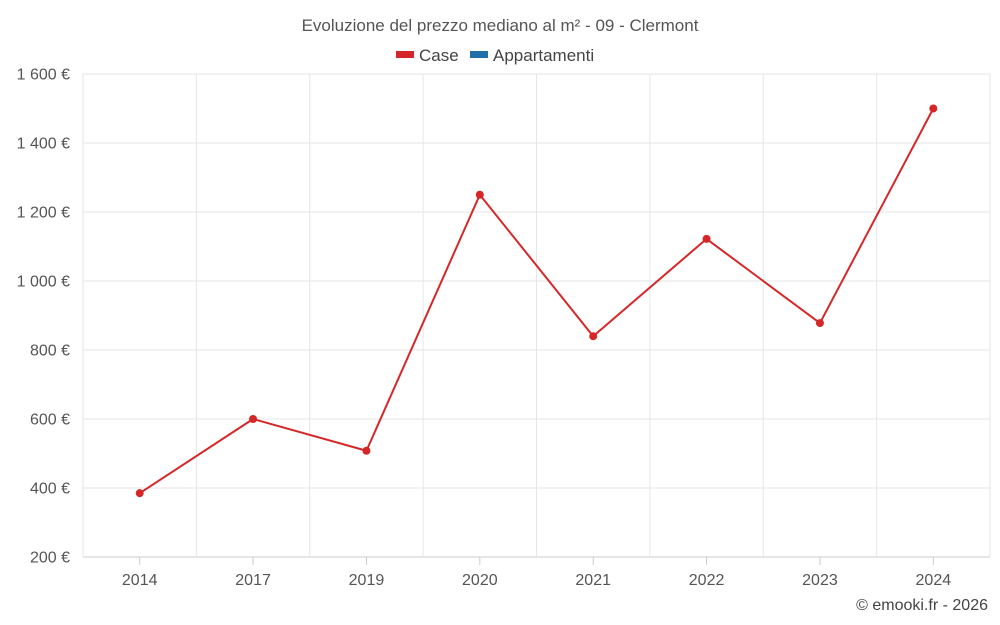  Describe the element at coordinates (50, 558) in the screenshot. I see `y-tick-label: 200 €` at that location.